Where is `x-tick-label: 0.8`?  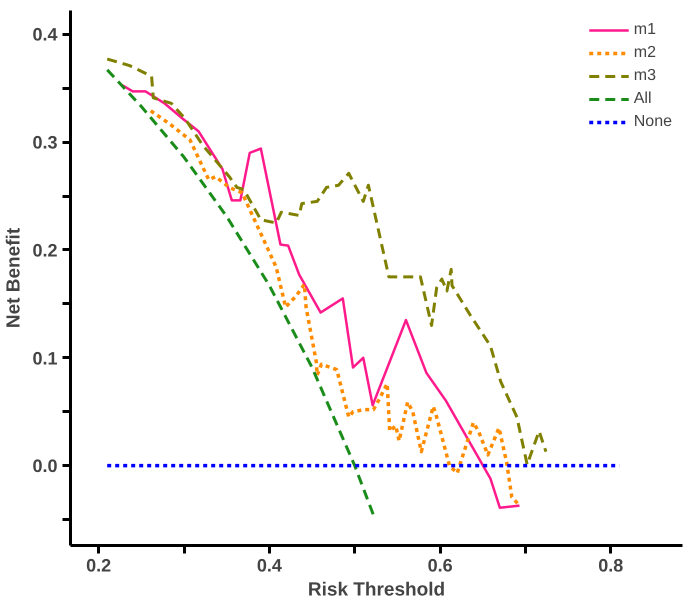
x-tick-label: 0.8 is located at coordinates (611, 566).